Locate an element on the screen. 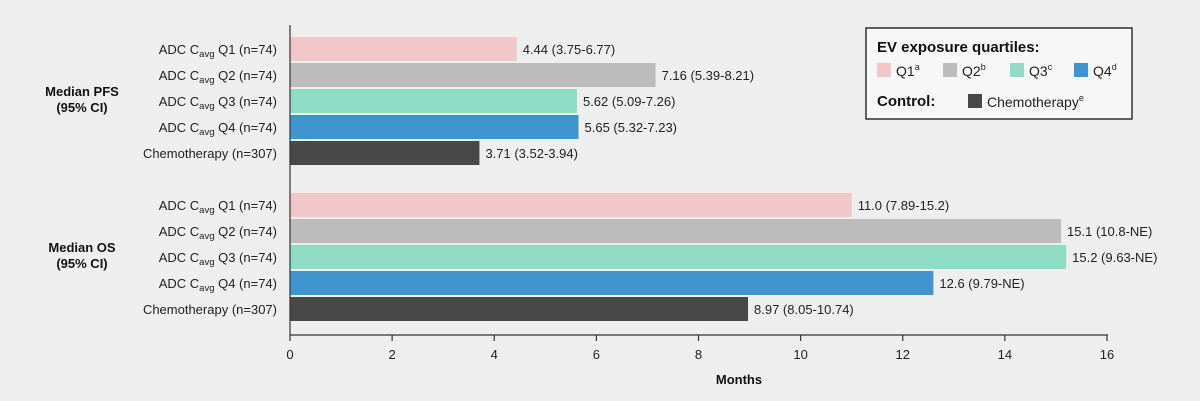 The image size is (1200, 401). x-tick-label: 0 is located at coordinates (289, 354).